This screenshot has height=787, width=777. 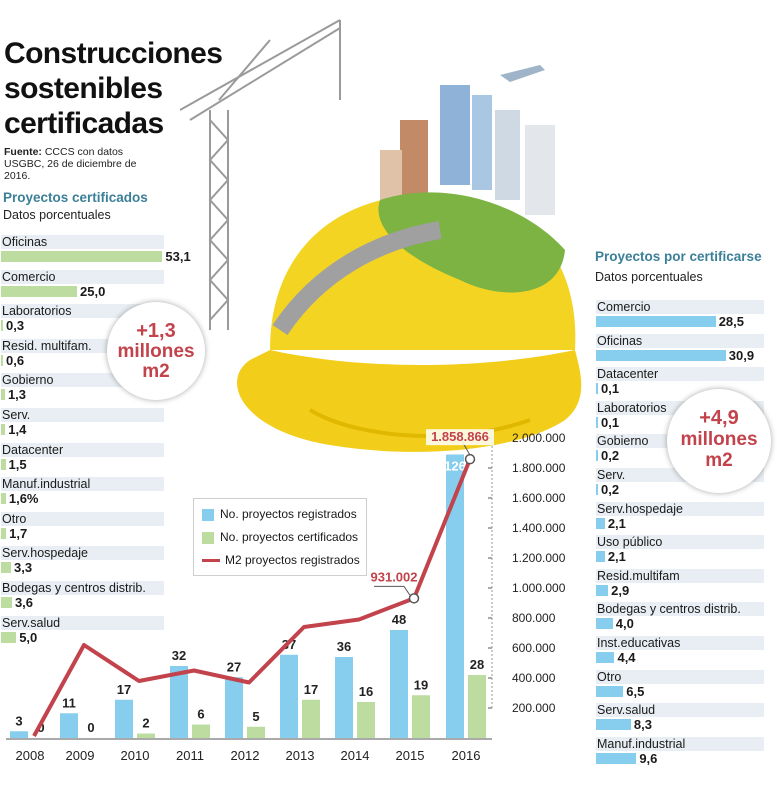 What do you see at coordinates (23, 152) in the screenshot?
I see `source-label: Fuente:` at bounding box center [23, 152].